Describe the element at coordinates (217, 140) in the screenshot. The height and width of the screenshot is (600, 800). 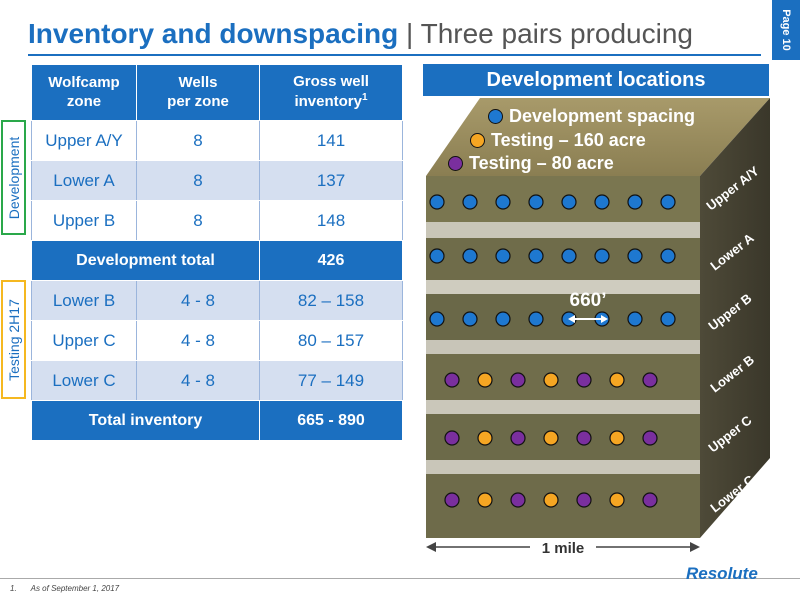
I see `table-row: Upper A/Y 8 141` at that location.